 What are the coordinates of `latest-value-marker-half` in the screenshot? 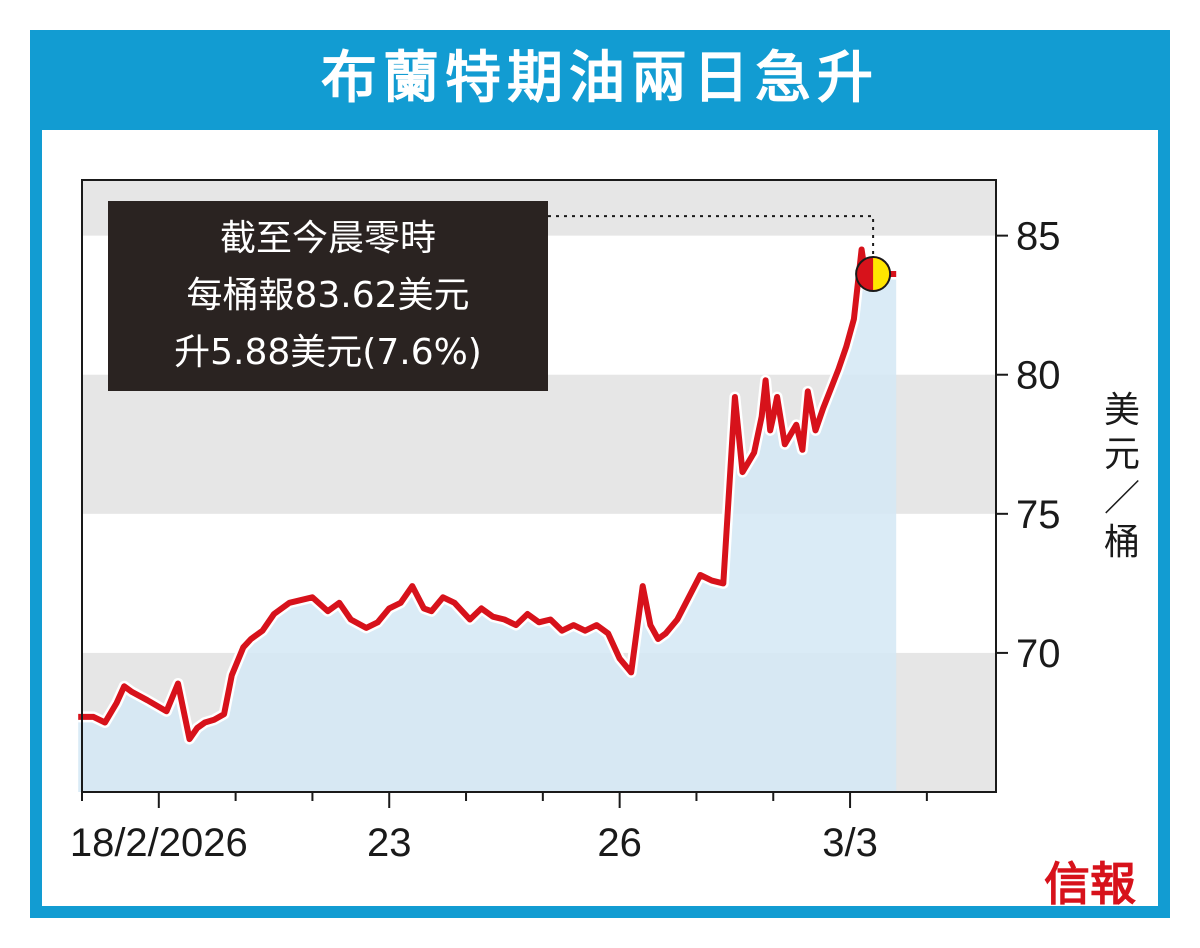 It's located at (881, 274).